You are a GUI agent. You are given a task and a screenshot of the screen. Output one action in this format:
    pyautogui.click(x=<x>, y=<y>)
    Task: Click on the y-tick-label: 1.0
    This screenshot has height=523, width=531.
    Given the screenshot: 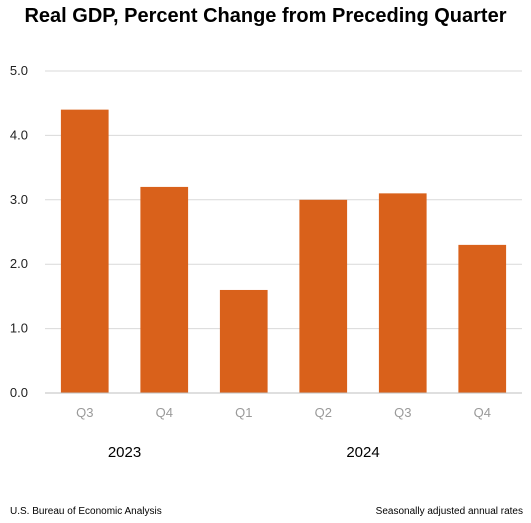 What is the action you would take?
    pyautogui.click(x=19, y=328)
    